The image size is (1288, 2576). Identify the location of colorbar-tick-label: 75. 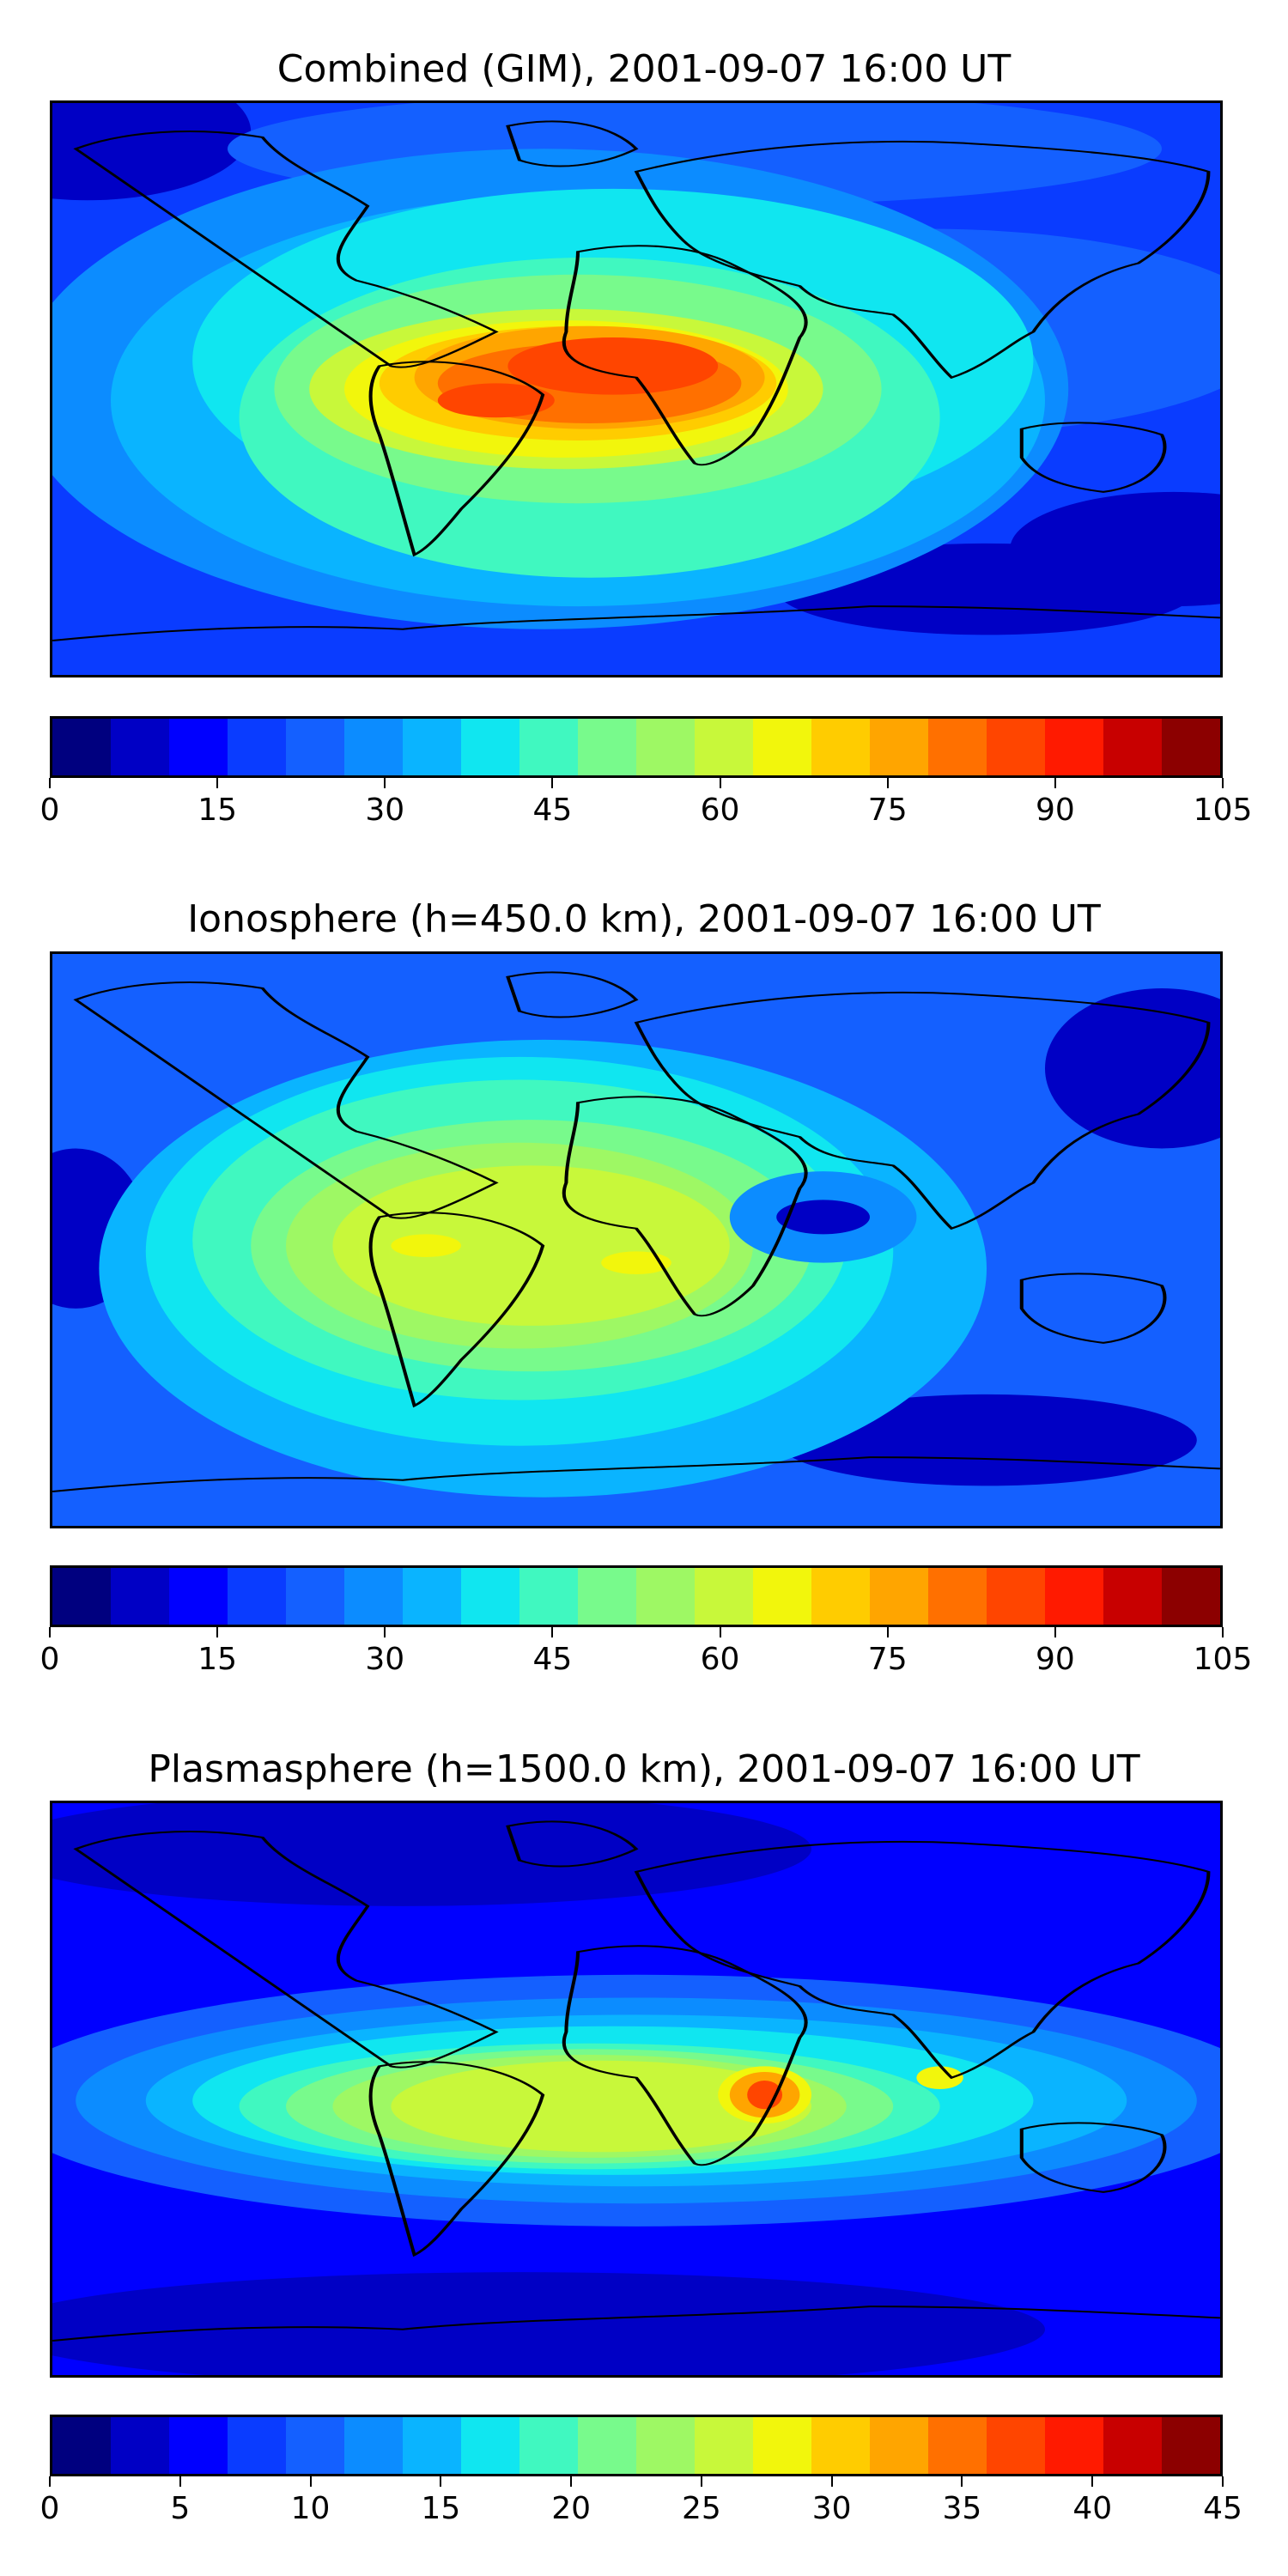
(888, 1660).